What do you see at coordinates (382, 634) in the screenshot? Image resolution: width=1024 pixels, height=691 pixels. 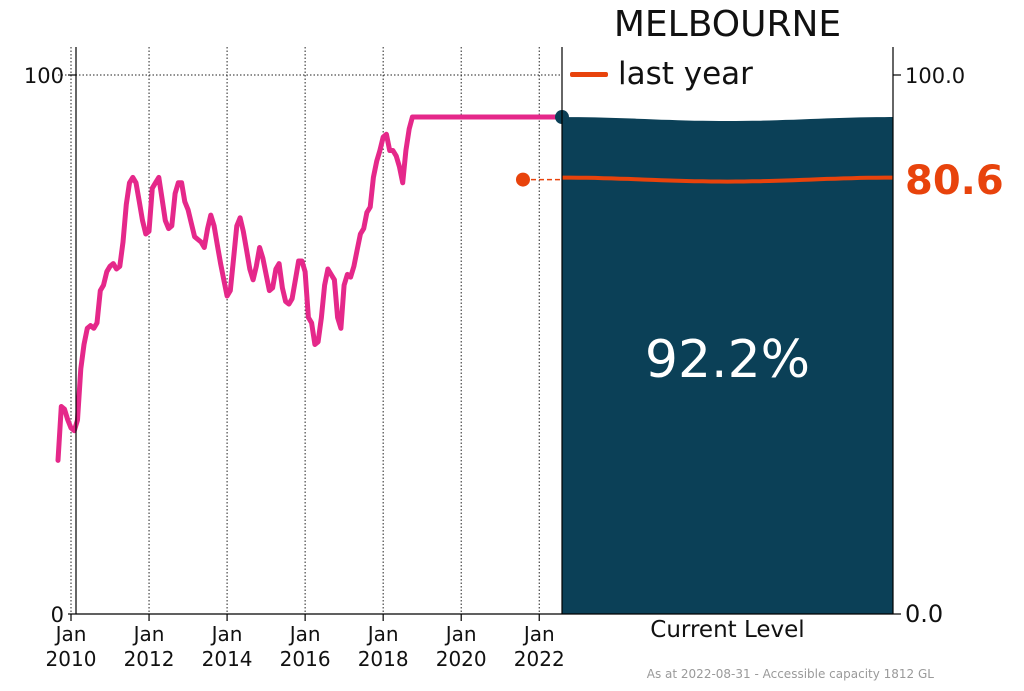 I see `x-tick-label-top-4: Jan` at bounding box center [382, 634].